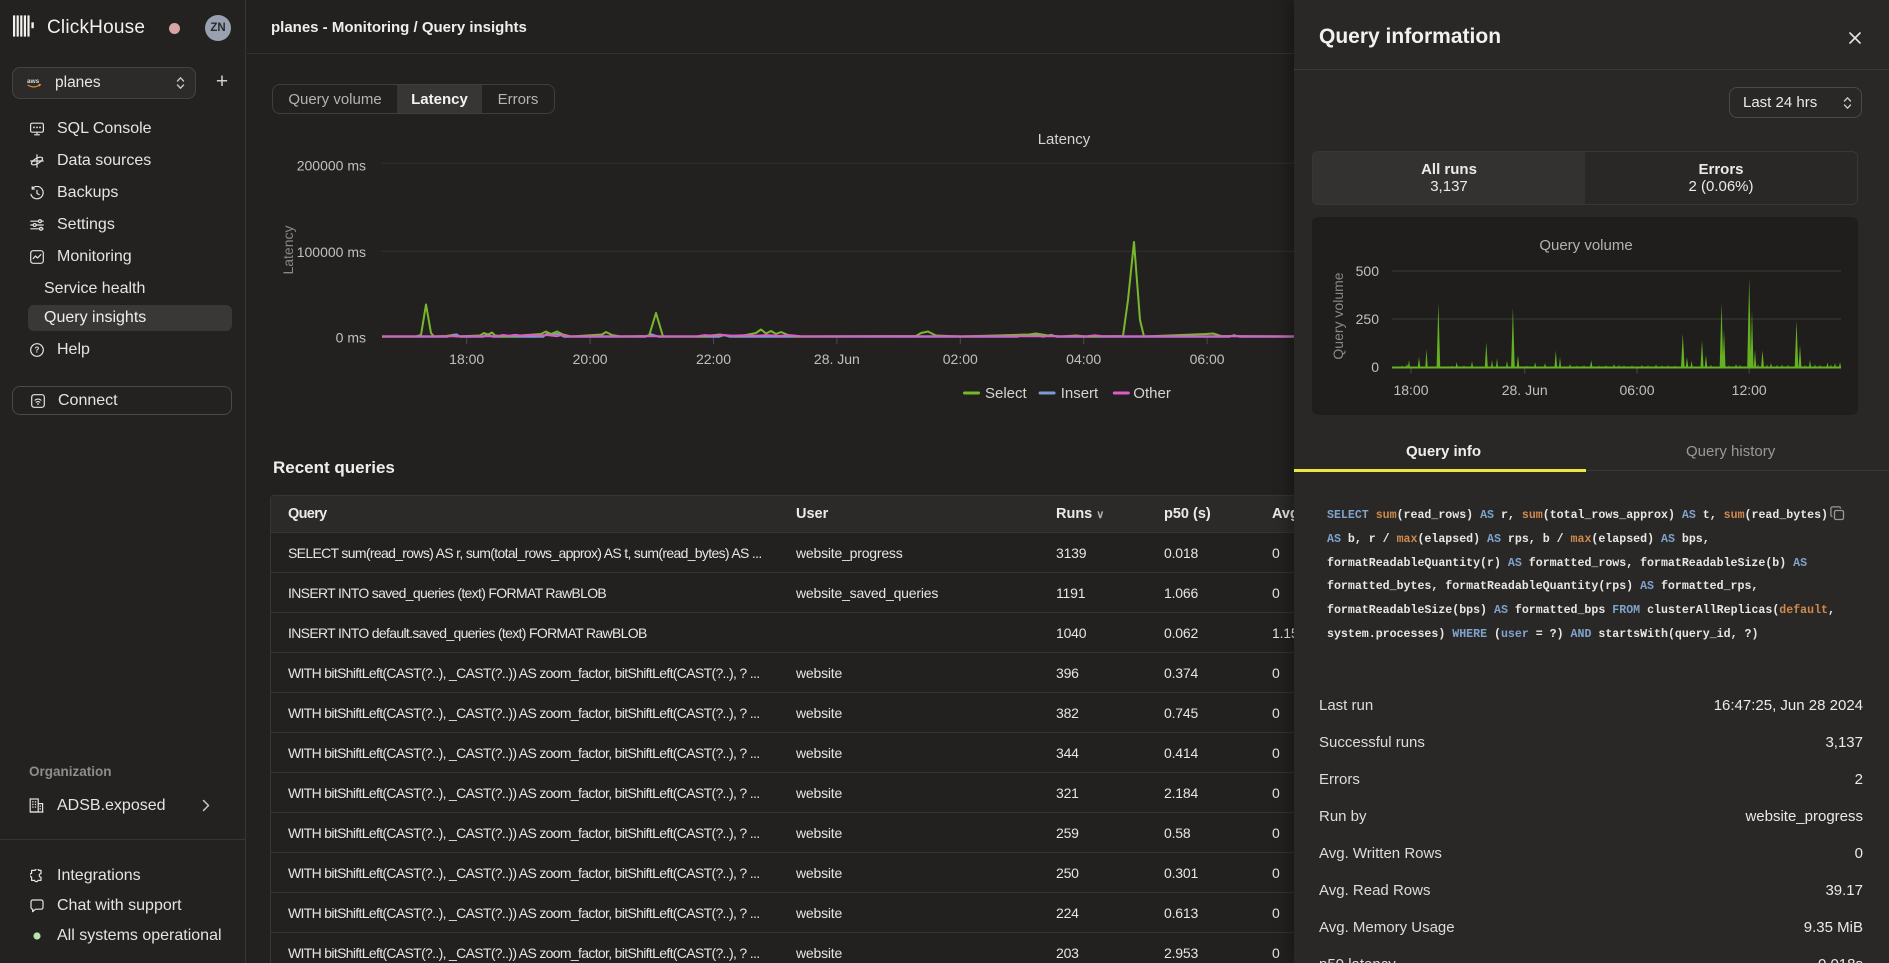 Image resolution: width=1889 pixels, height=963 pixels. I want to click on svg-text: 22:00, so click(713, 359).